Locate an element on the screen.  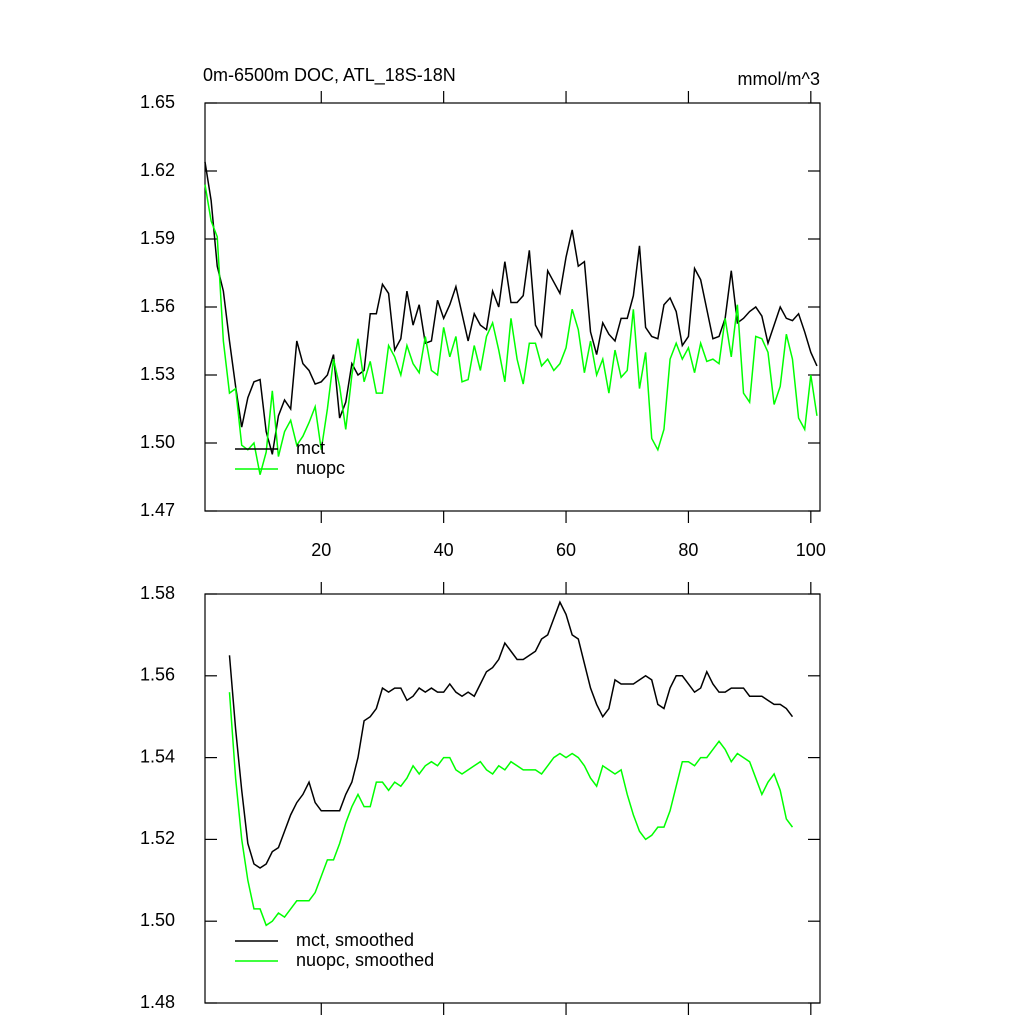
y-tick-label: 1.54 is located at coordinates (157, 756).